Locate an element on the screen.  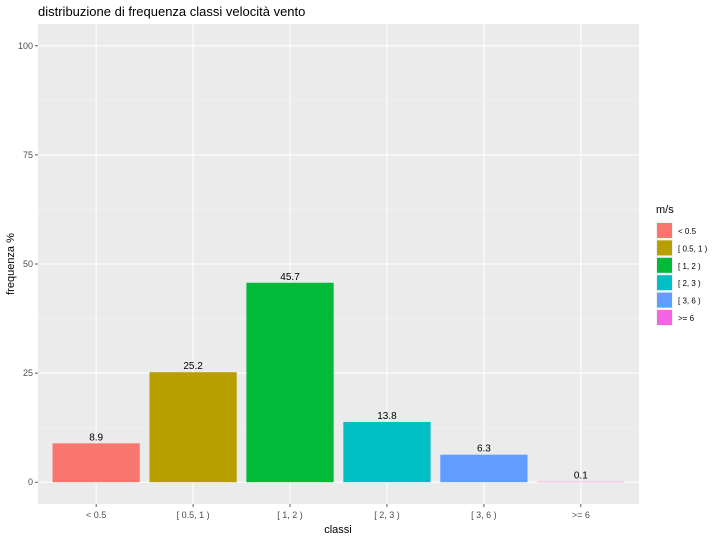
y-tick-label: 50 is located at coordinates (28, 264).